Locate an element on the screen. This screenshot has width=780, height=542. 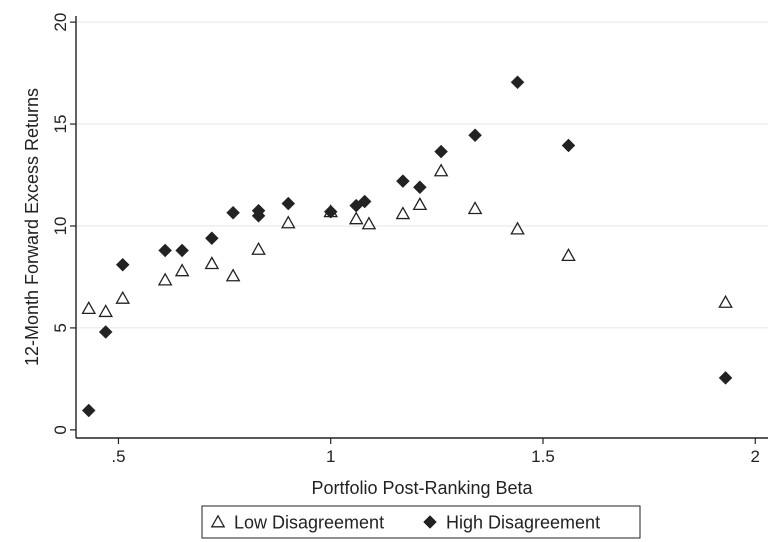
legend-triangle-icon is located at coordinates (218, 521).